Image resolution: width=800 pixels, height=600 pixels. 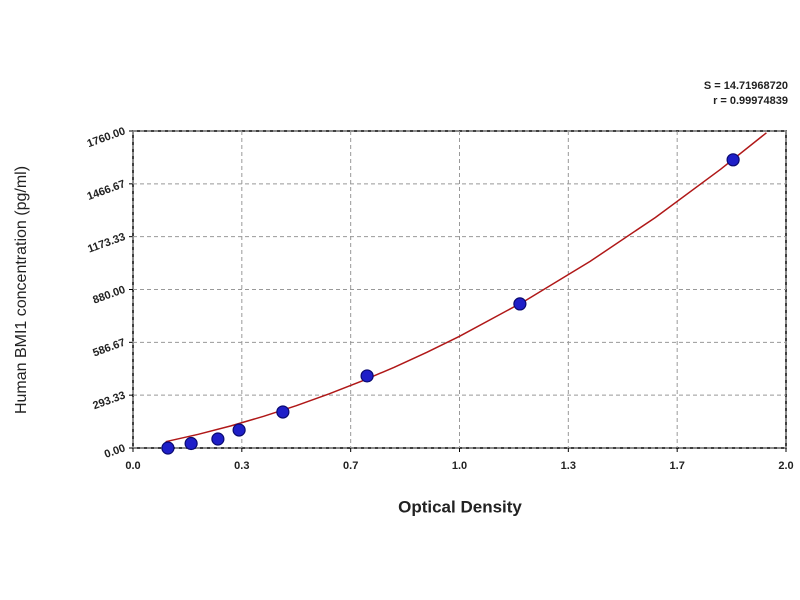 What do you see at coordinates (785, 466) in the screenshot?
I see `x-tick-label: 2.0` at bounding box center [785, 466].